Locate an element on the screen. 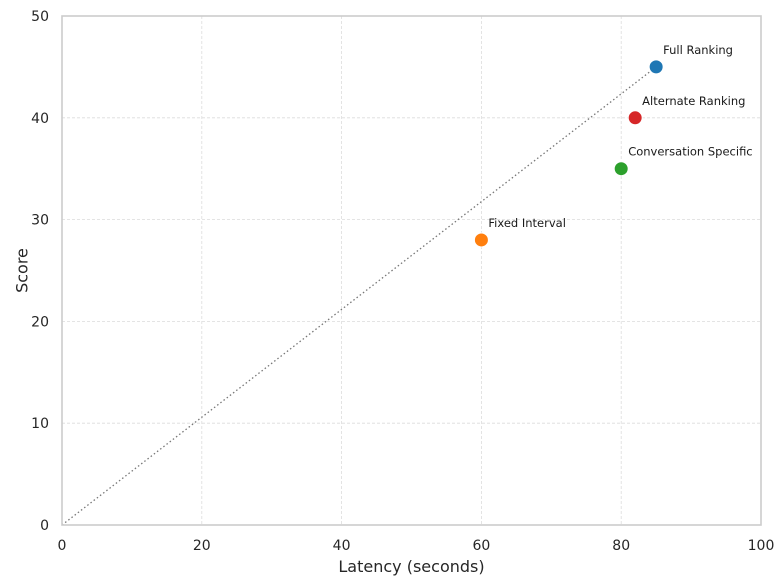  y-tick-label: 30 is located at coordinates (40, 221).